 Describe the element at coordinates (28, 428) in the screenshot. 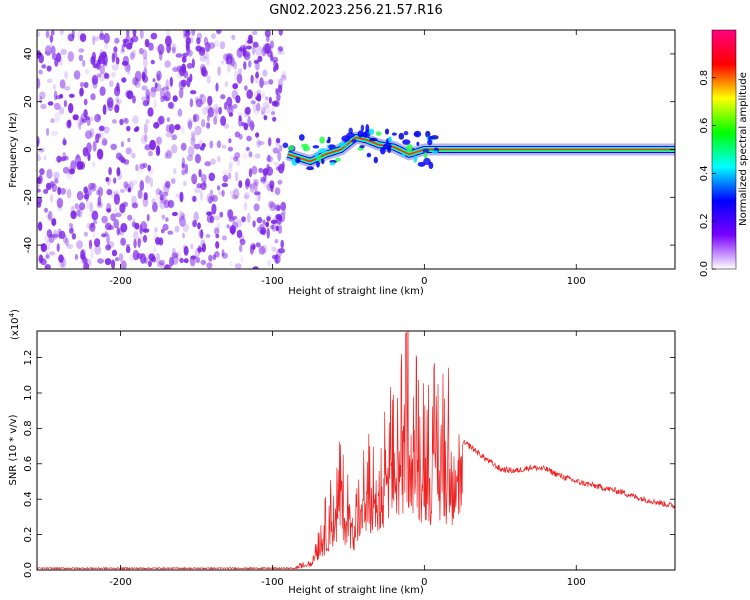

I see `y-tick-label: 0.8` at that location.